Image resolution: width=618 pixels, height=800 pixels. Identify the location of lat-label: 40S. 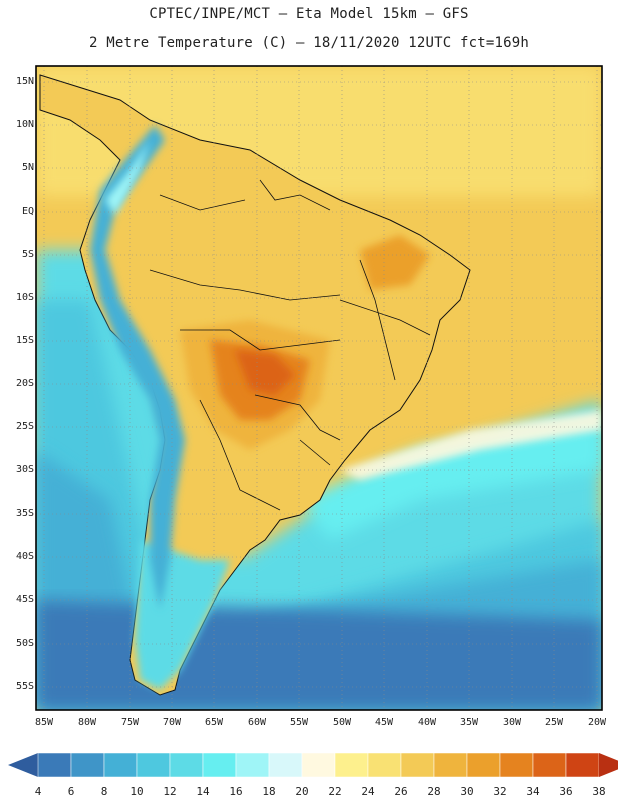
(24, 556).